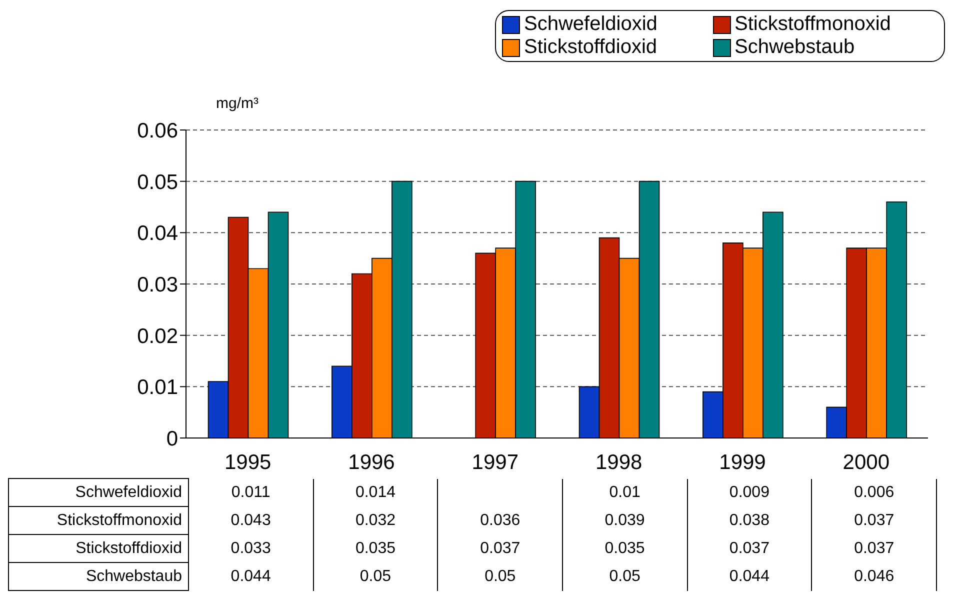 The image size is (965, 603). What do you see at coordinates (625, 492) in the screenshot?
I see `data-label: 0.01` at bounding box center [625, 492].